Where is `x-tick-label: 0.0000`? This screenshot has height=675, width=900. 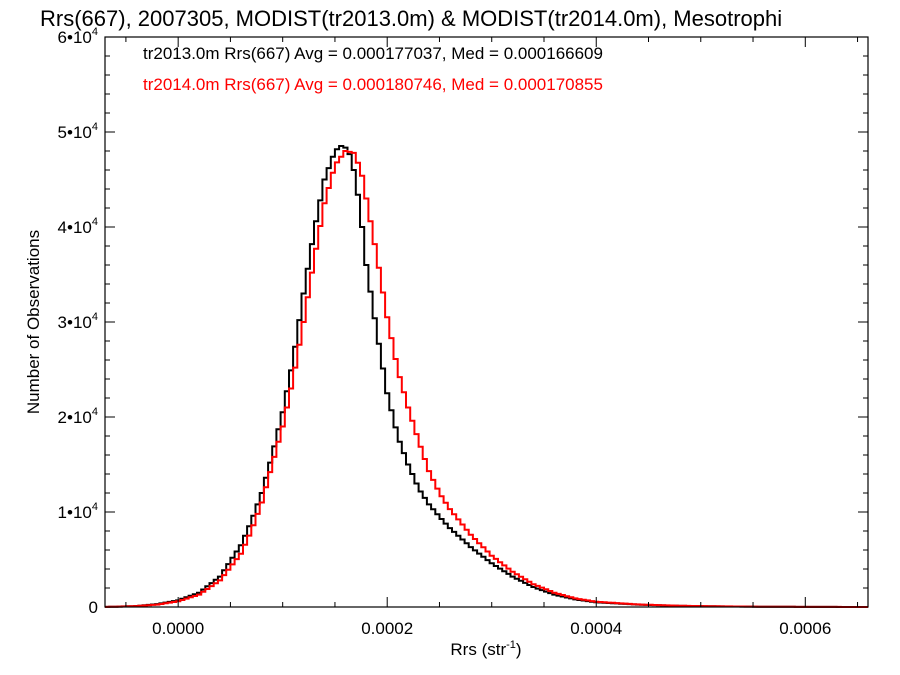 x-tick-label: 0.0000 is located at coordinates (178, 628).